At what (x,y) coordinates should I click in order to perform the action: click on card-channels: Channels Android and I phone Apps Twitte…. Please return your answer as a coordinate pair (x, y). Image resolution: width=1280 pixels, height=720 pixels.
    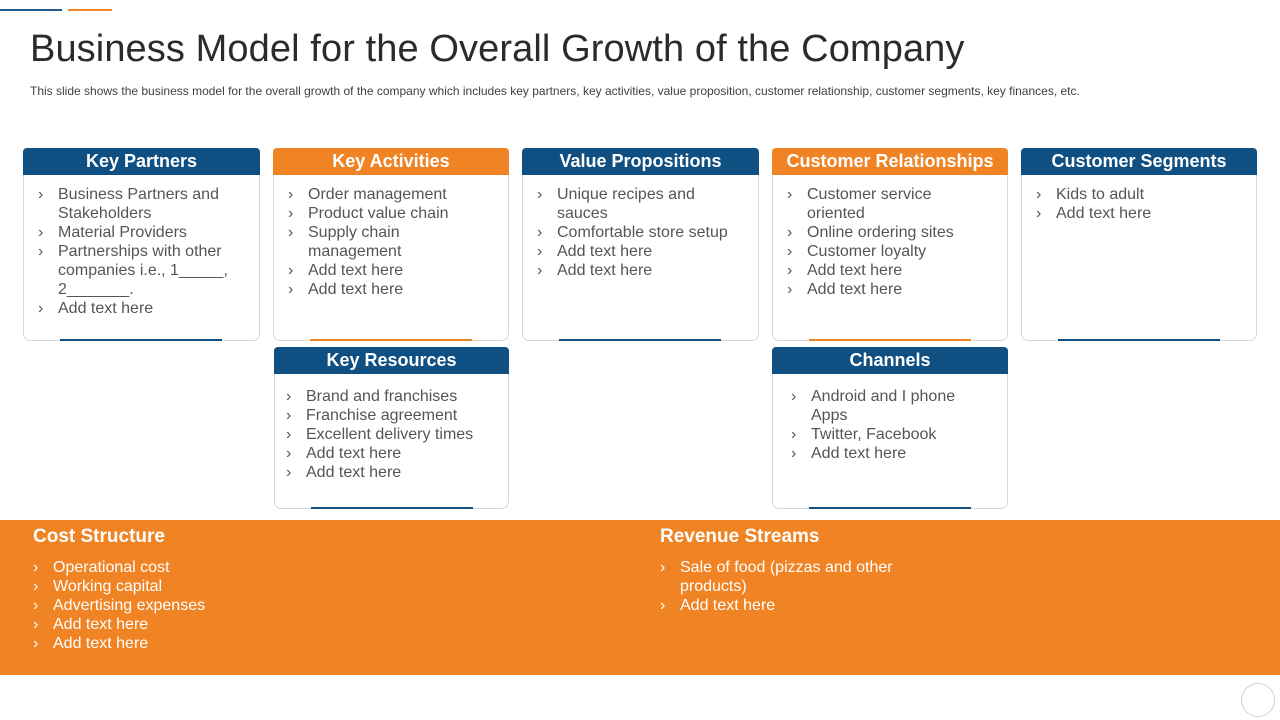
    Looking at the image, I should click on (890, 428).